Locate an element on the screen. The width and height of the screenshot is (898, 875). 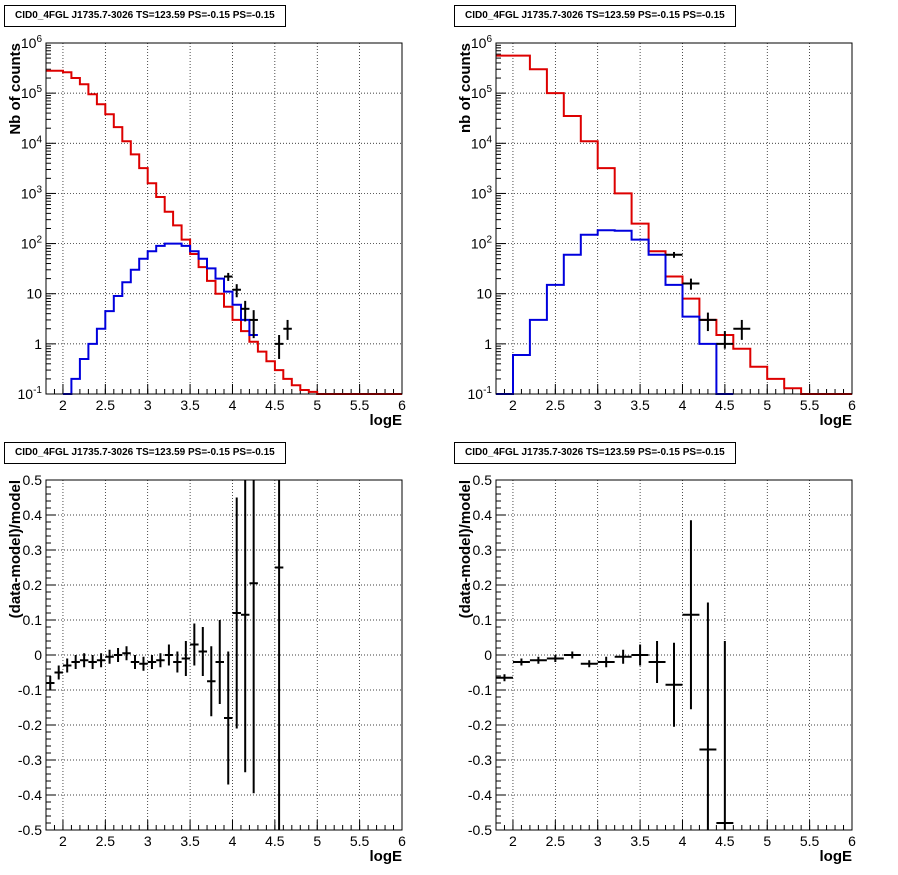
y-tick-label: 1 is located at coordinates (38, 344).